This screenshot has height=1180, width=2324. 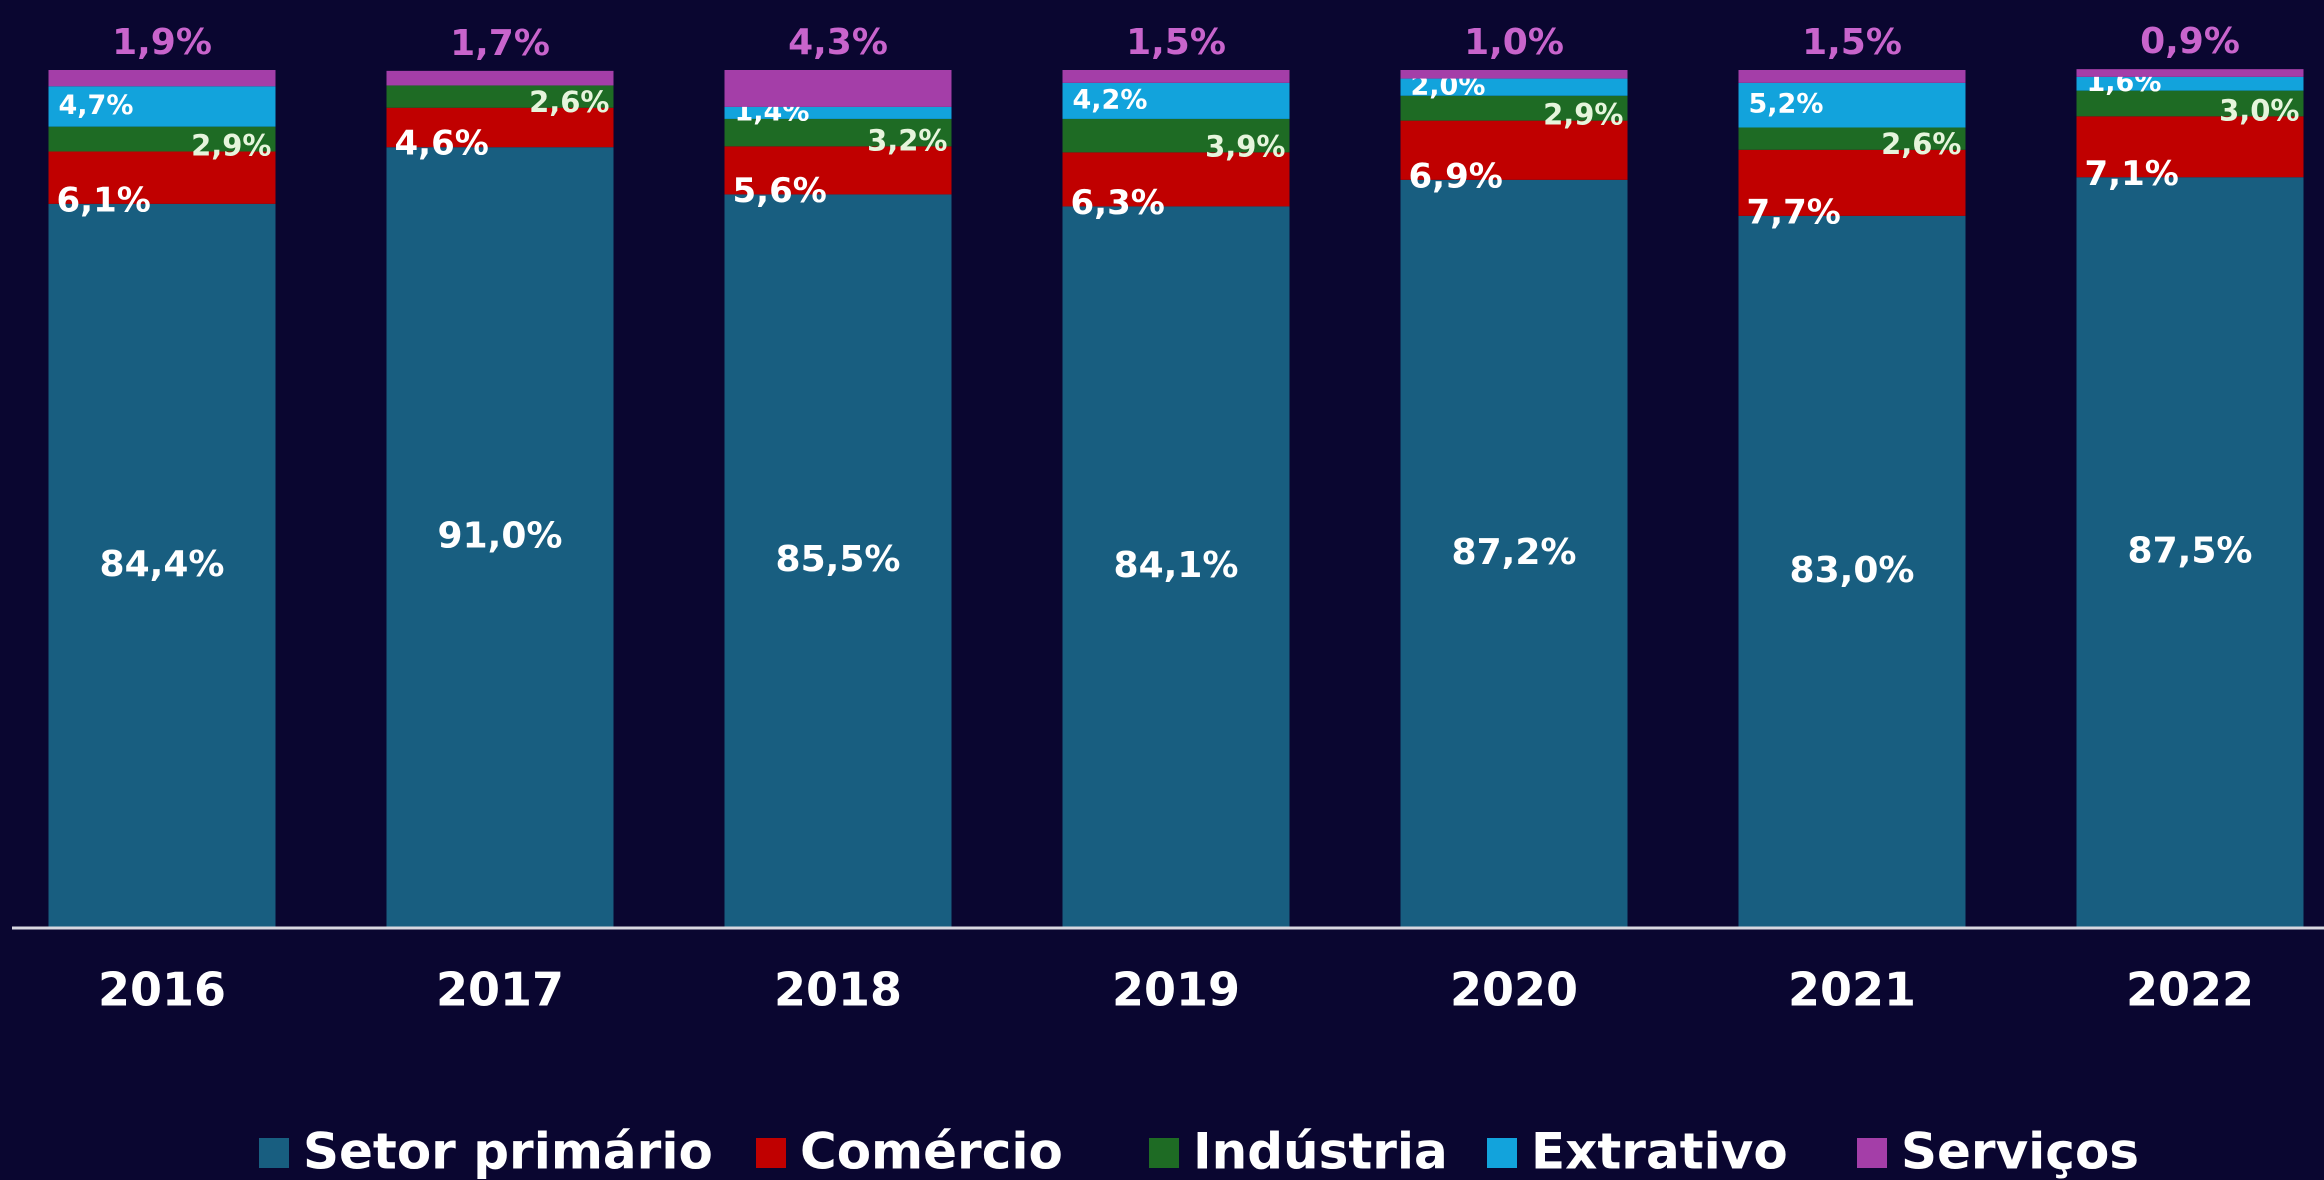 I want to click on value-label: 91,0%, so click(x=500, y=536).